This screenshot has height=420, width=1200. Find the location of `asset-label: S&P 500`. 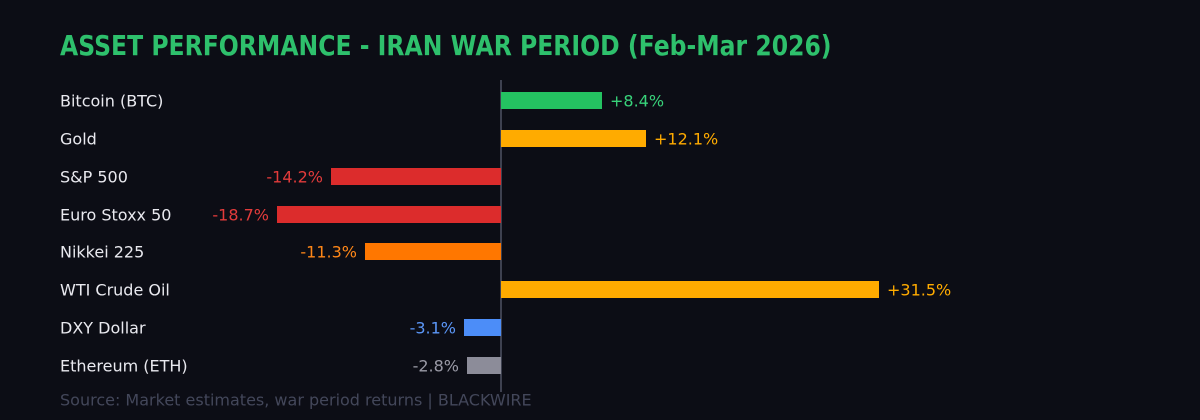

asset-label: S&P 500 is located at coordinates (94, 177).